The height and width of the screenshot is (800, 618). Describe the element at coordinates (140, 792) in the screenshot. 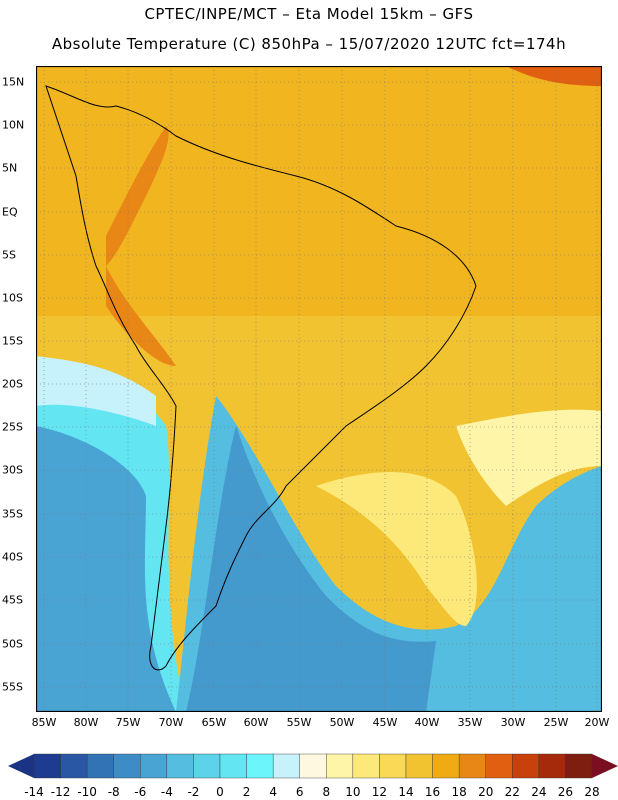

I see `colorbar-tick-label: -6` at that location.